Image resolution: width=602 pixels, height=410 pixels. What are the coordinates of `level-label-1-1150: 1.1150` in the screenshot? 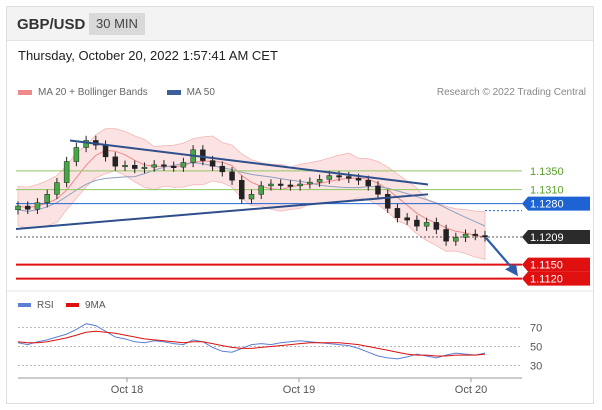 It's located at (556, 264).